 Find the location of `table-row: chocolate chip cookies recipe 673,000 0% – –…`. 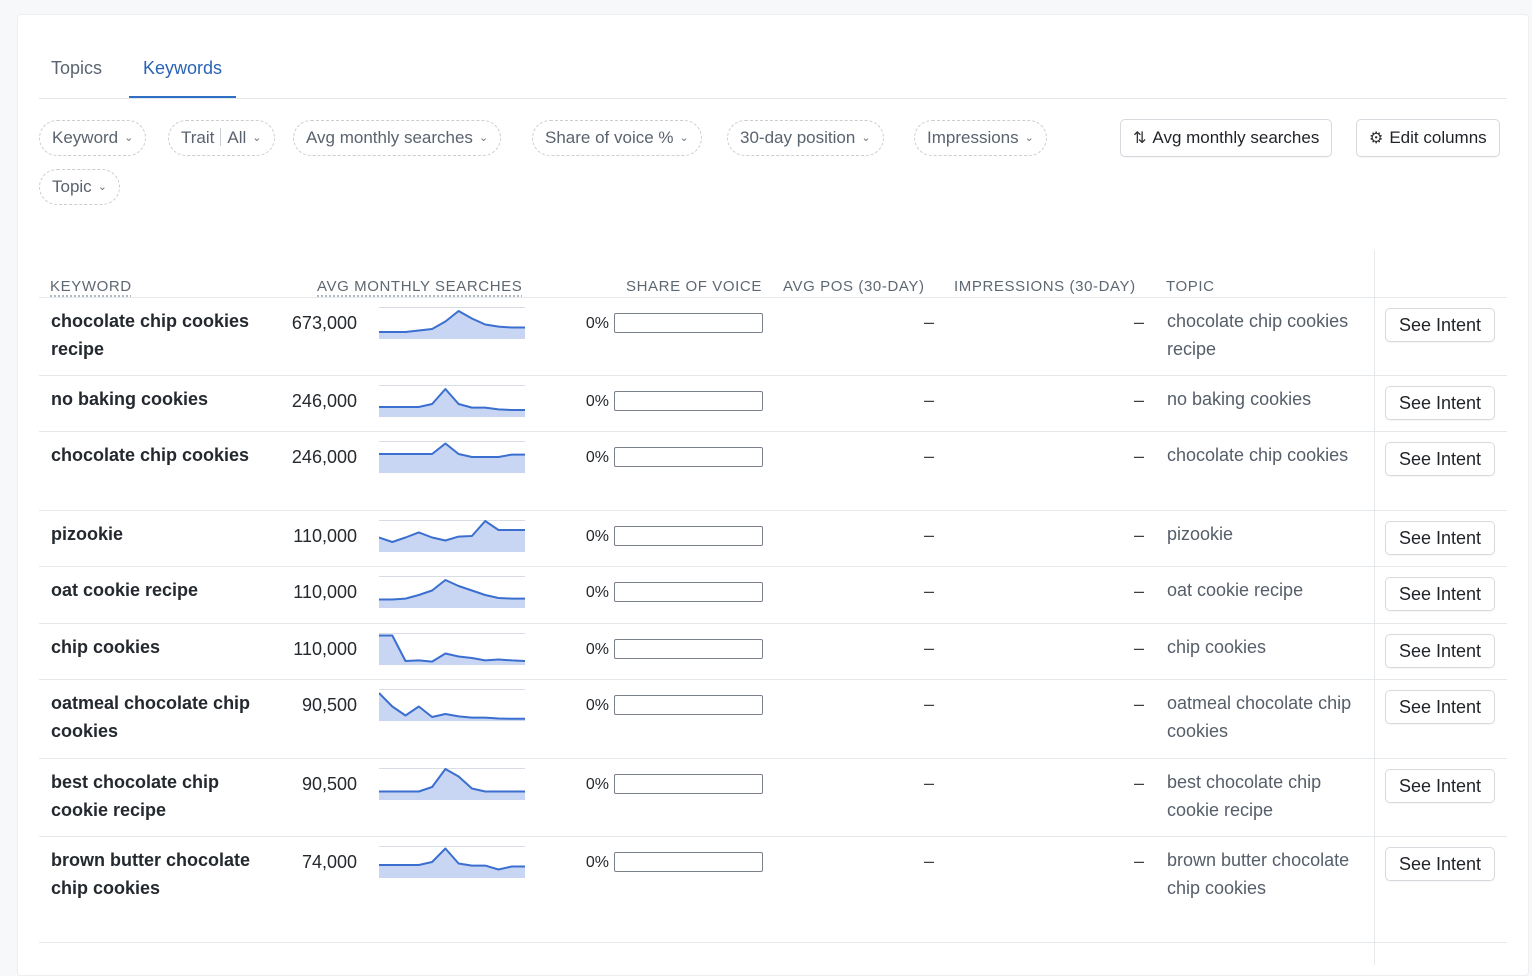

table-row: chocolate chip cookies recipe 673,000 0% – –… is located at coordinates (773, 336).